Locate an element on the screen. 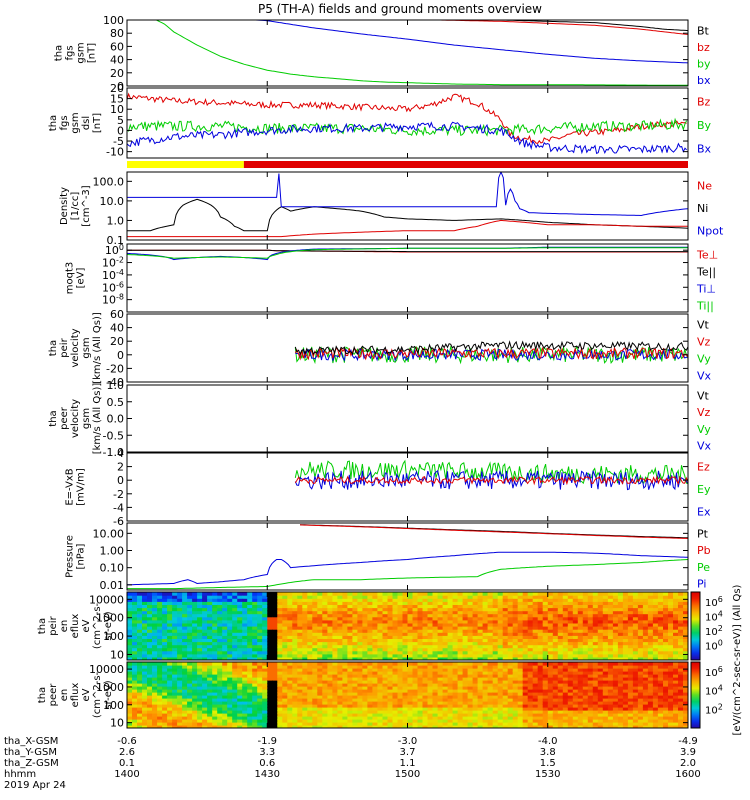 The image size is (750, 800). y-tick-label: 10000 is located at coordinates (106, 599).